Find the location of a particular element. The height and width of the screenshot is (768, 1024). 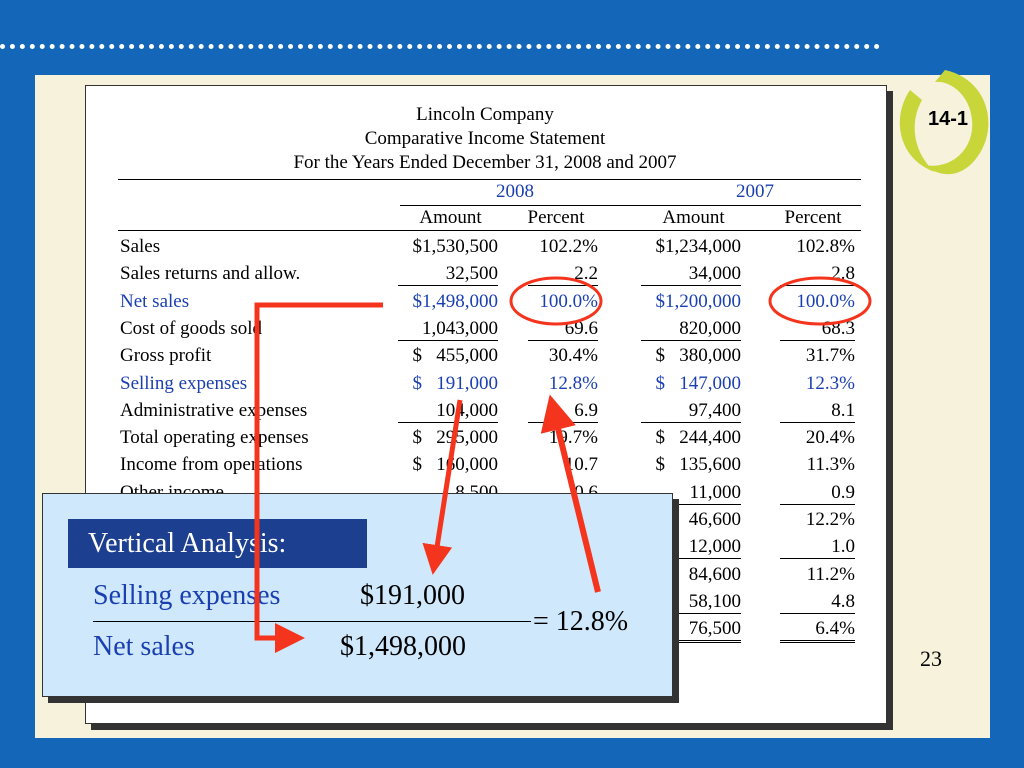

cell: $1,530,500 is located at coordinates (455, 246).